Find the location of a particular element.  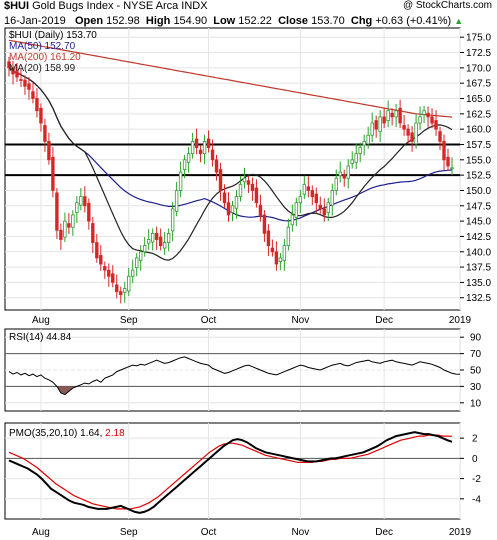

x-tick-label: Dec is located at coordinates (384, 532).